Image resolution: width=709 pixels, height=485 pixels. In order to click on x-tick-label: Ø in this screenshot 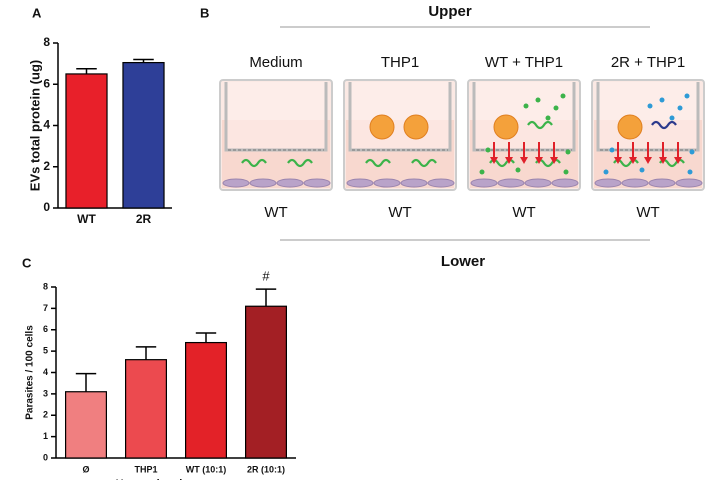, I will do `click(85, 469)`.